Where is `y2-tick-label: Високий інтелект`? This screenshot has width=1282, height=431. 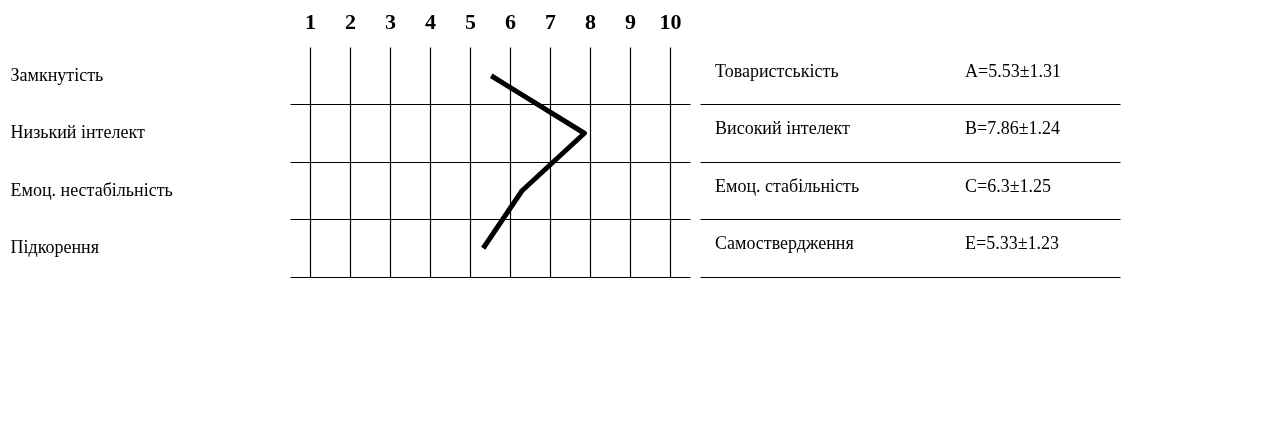 y2-tick-label: Високий інтелект is located at coordinates (783, 128).